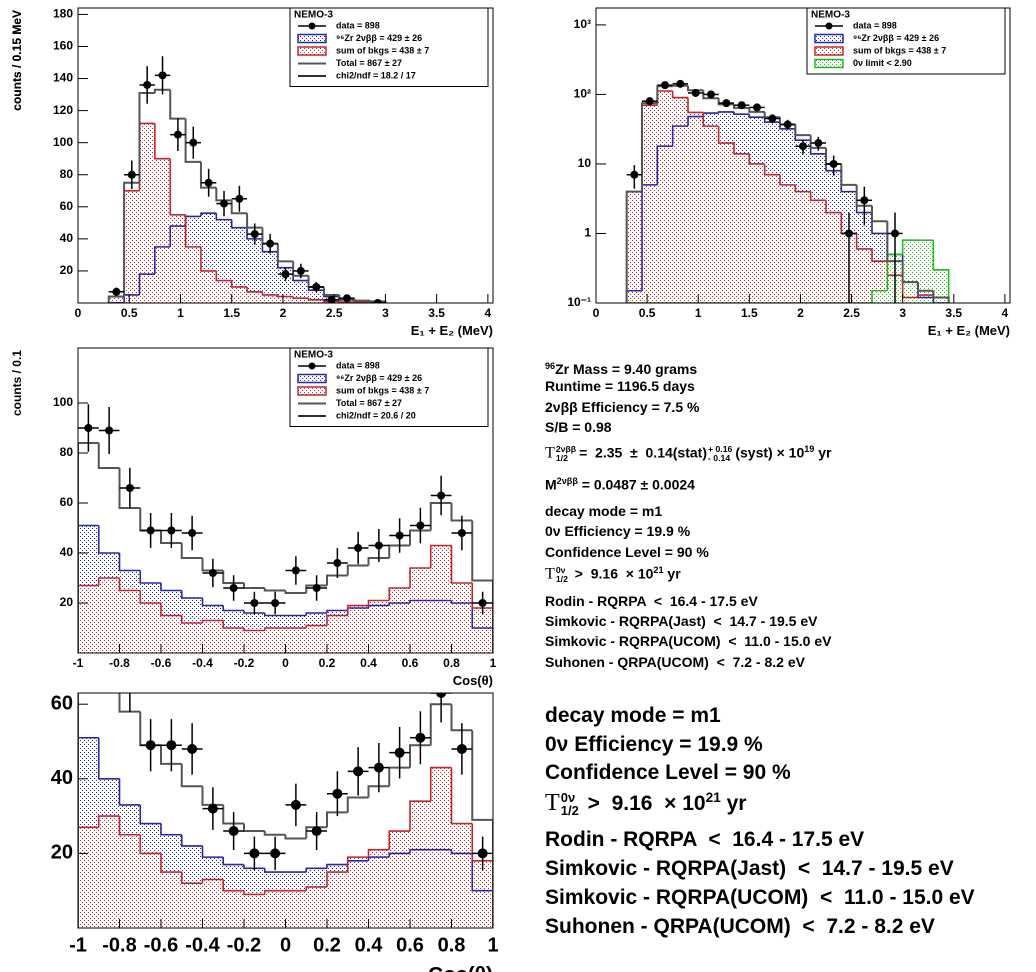 The width and height of the screenshot is (1036, 972). Describe the element at coordinates (566, 448) in the screenshot. I see `sup: 2νββ` at that location.